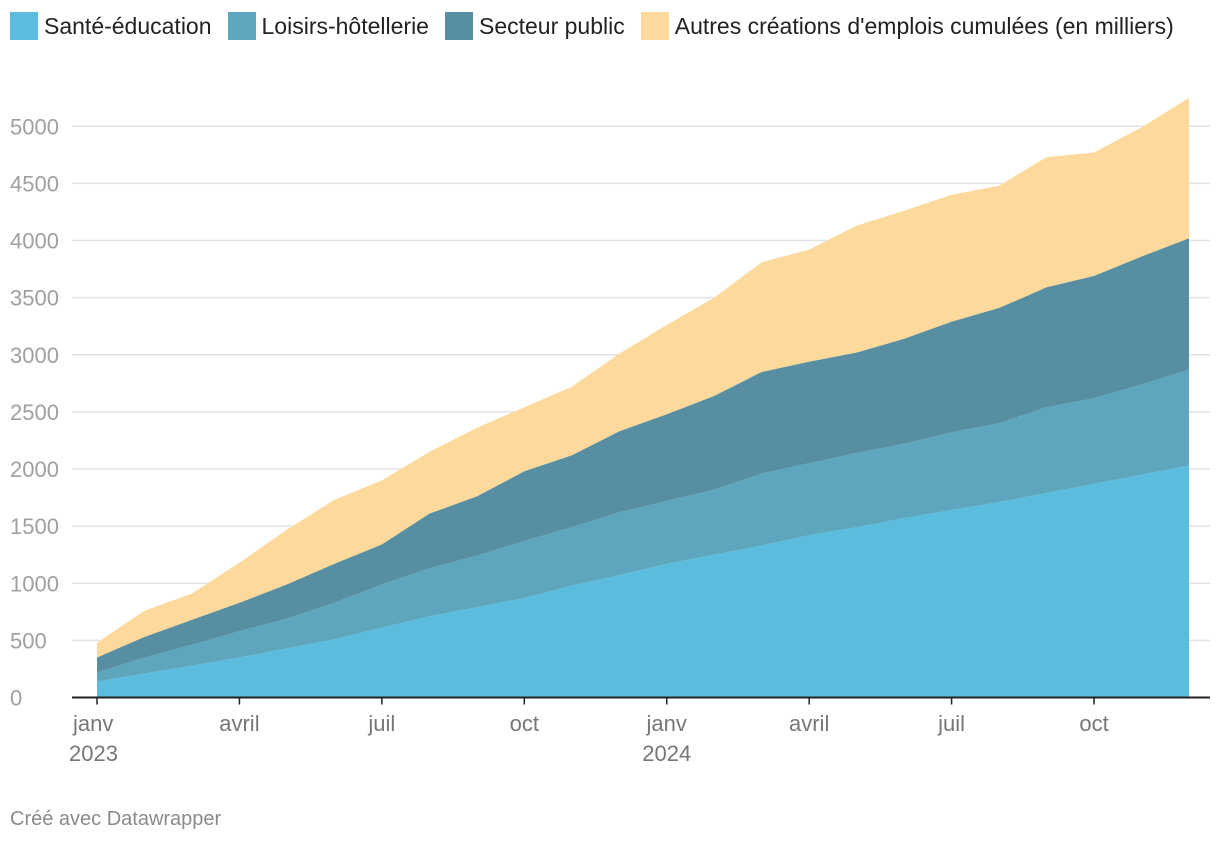 Image resolution: width=1220 pixels, height=846 pixels. What do you see at coordinates (93, 753) in the screenshot?
I see `x-tick-year-0: 2023` at bounding box center [93, 753].